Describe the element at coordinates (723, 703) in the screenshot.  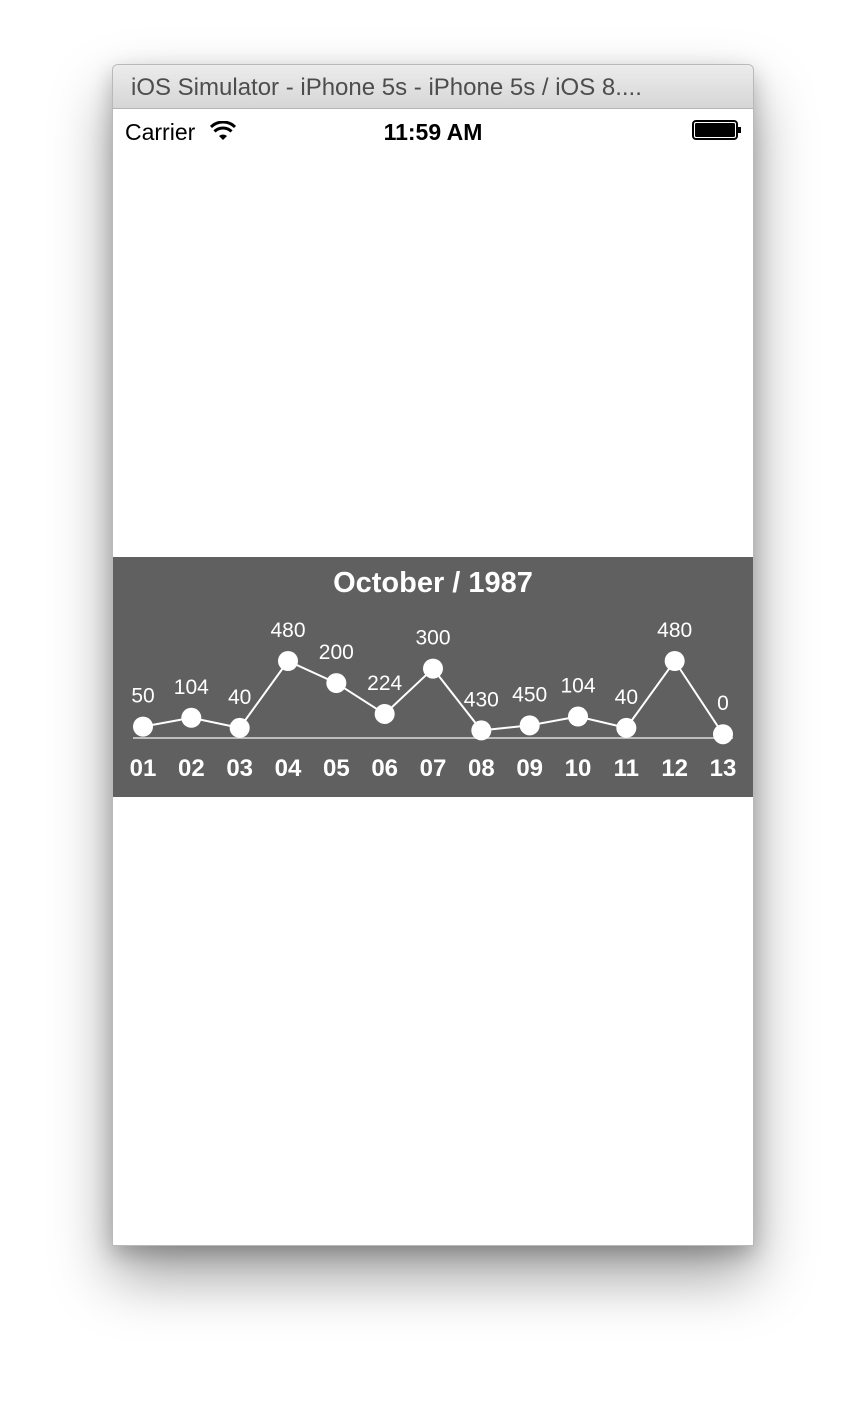
I see `data-label: 0` at that location.